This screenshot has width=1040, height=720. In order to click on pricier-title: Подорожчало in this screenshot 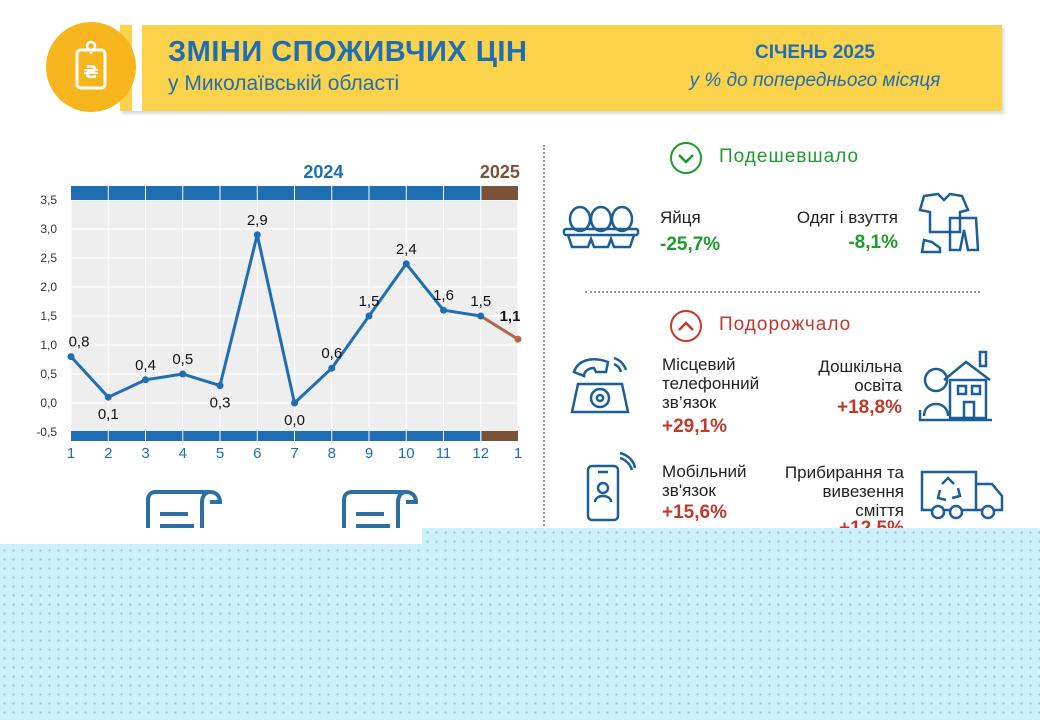, I will do `click(785, 324)`.